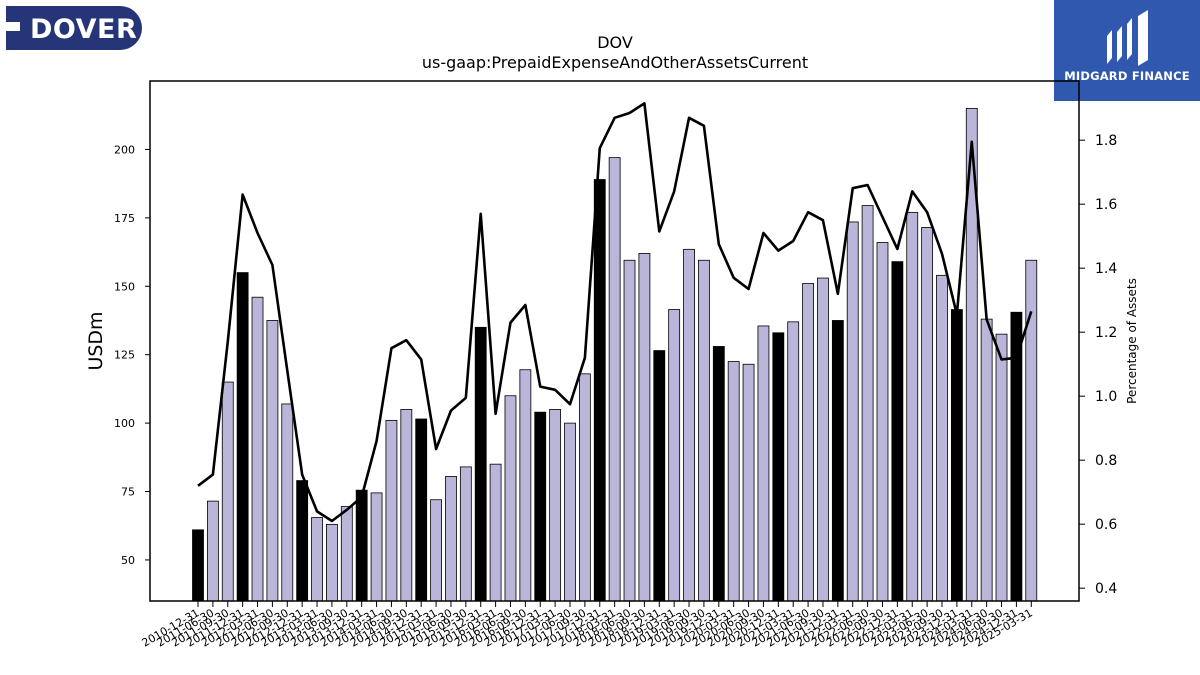 The width and height of the screenshot is (1200, 675). I want to click on dover-logo-text: DOVER, so click(83, 29).